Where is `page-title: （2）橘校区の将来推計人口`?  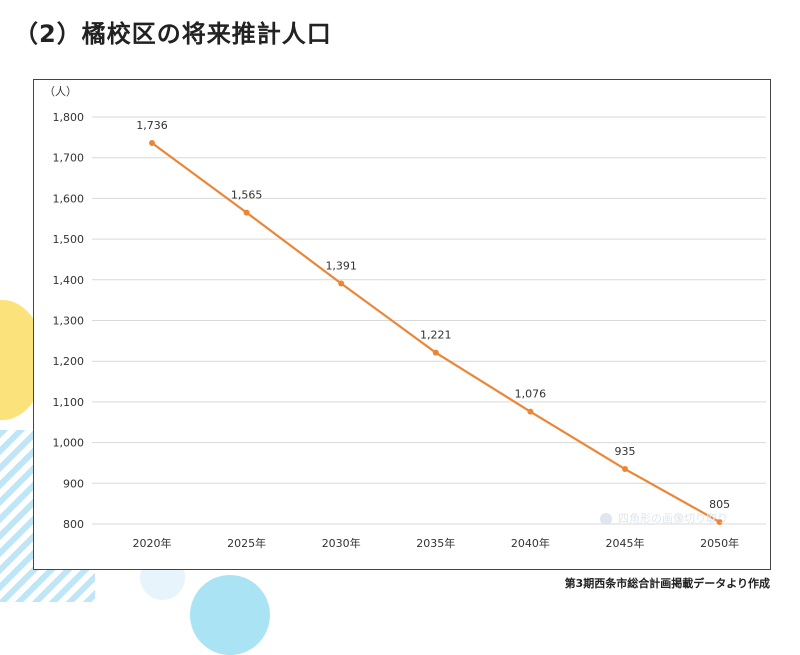
page-title: （2）橘校区の将来推計人口 is located at coordinates (173, 34).